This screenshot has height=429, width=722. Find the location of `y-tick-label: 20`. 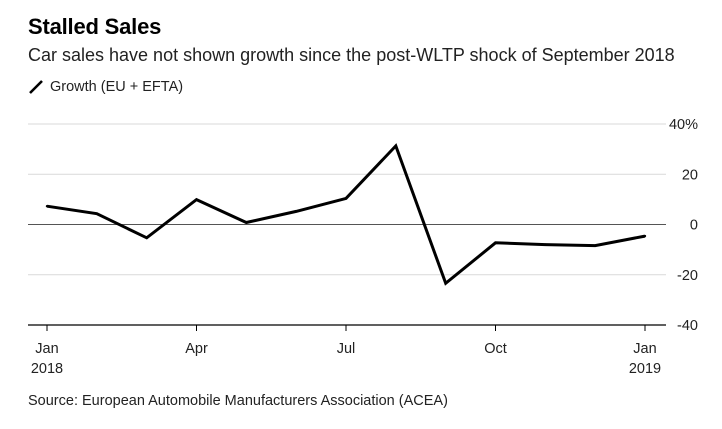

y-tick-label: 20 is located at coordinates (690, 175).